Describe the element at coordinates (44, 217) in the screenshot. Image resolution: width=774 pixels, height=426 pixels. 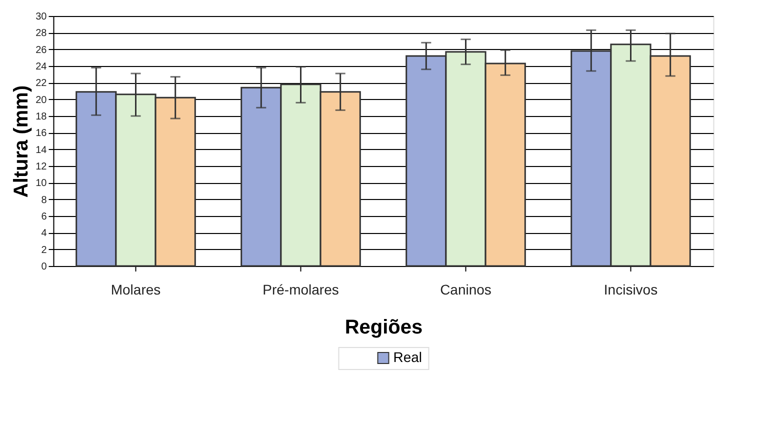
I see `y-tick-label: 6` at that location.